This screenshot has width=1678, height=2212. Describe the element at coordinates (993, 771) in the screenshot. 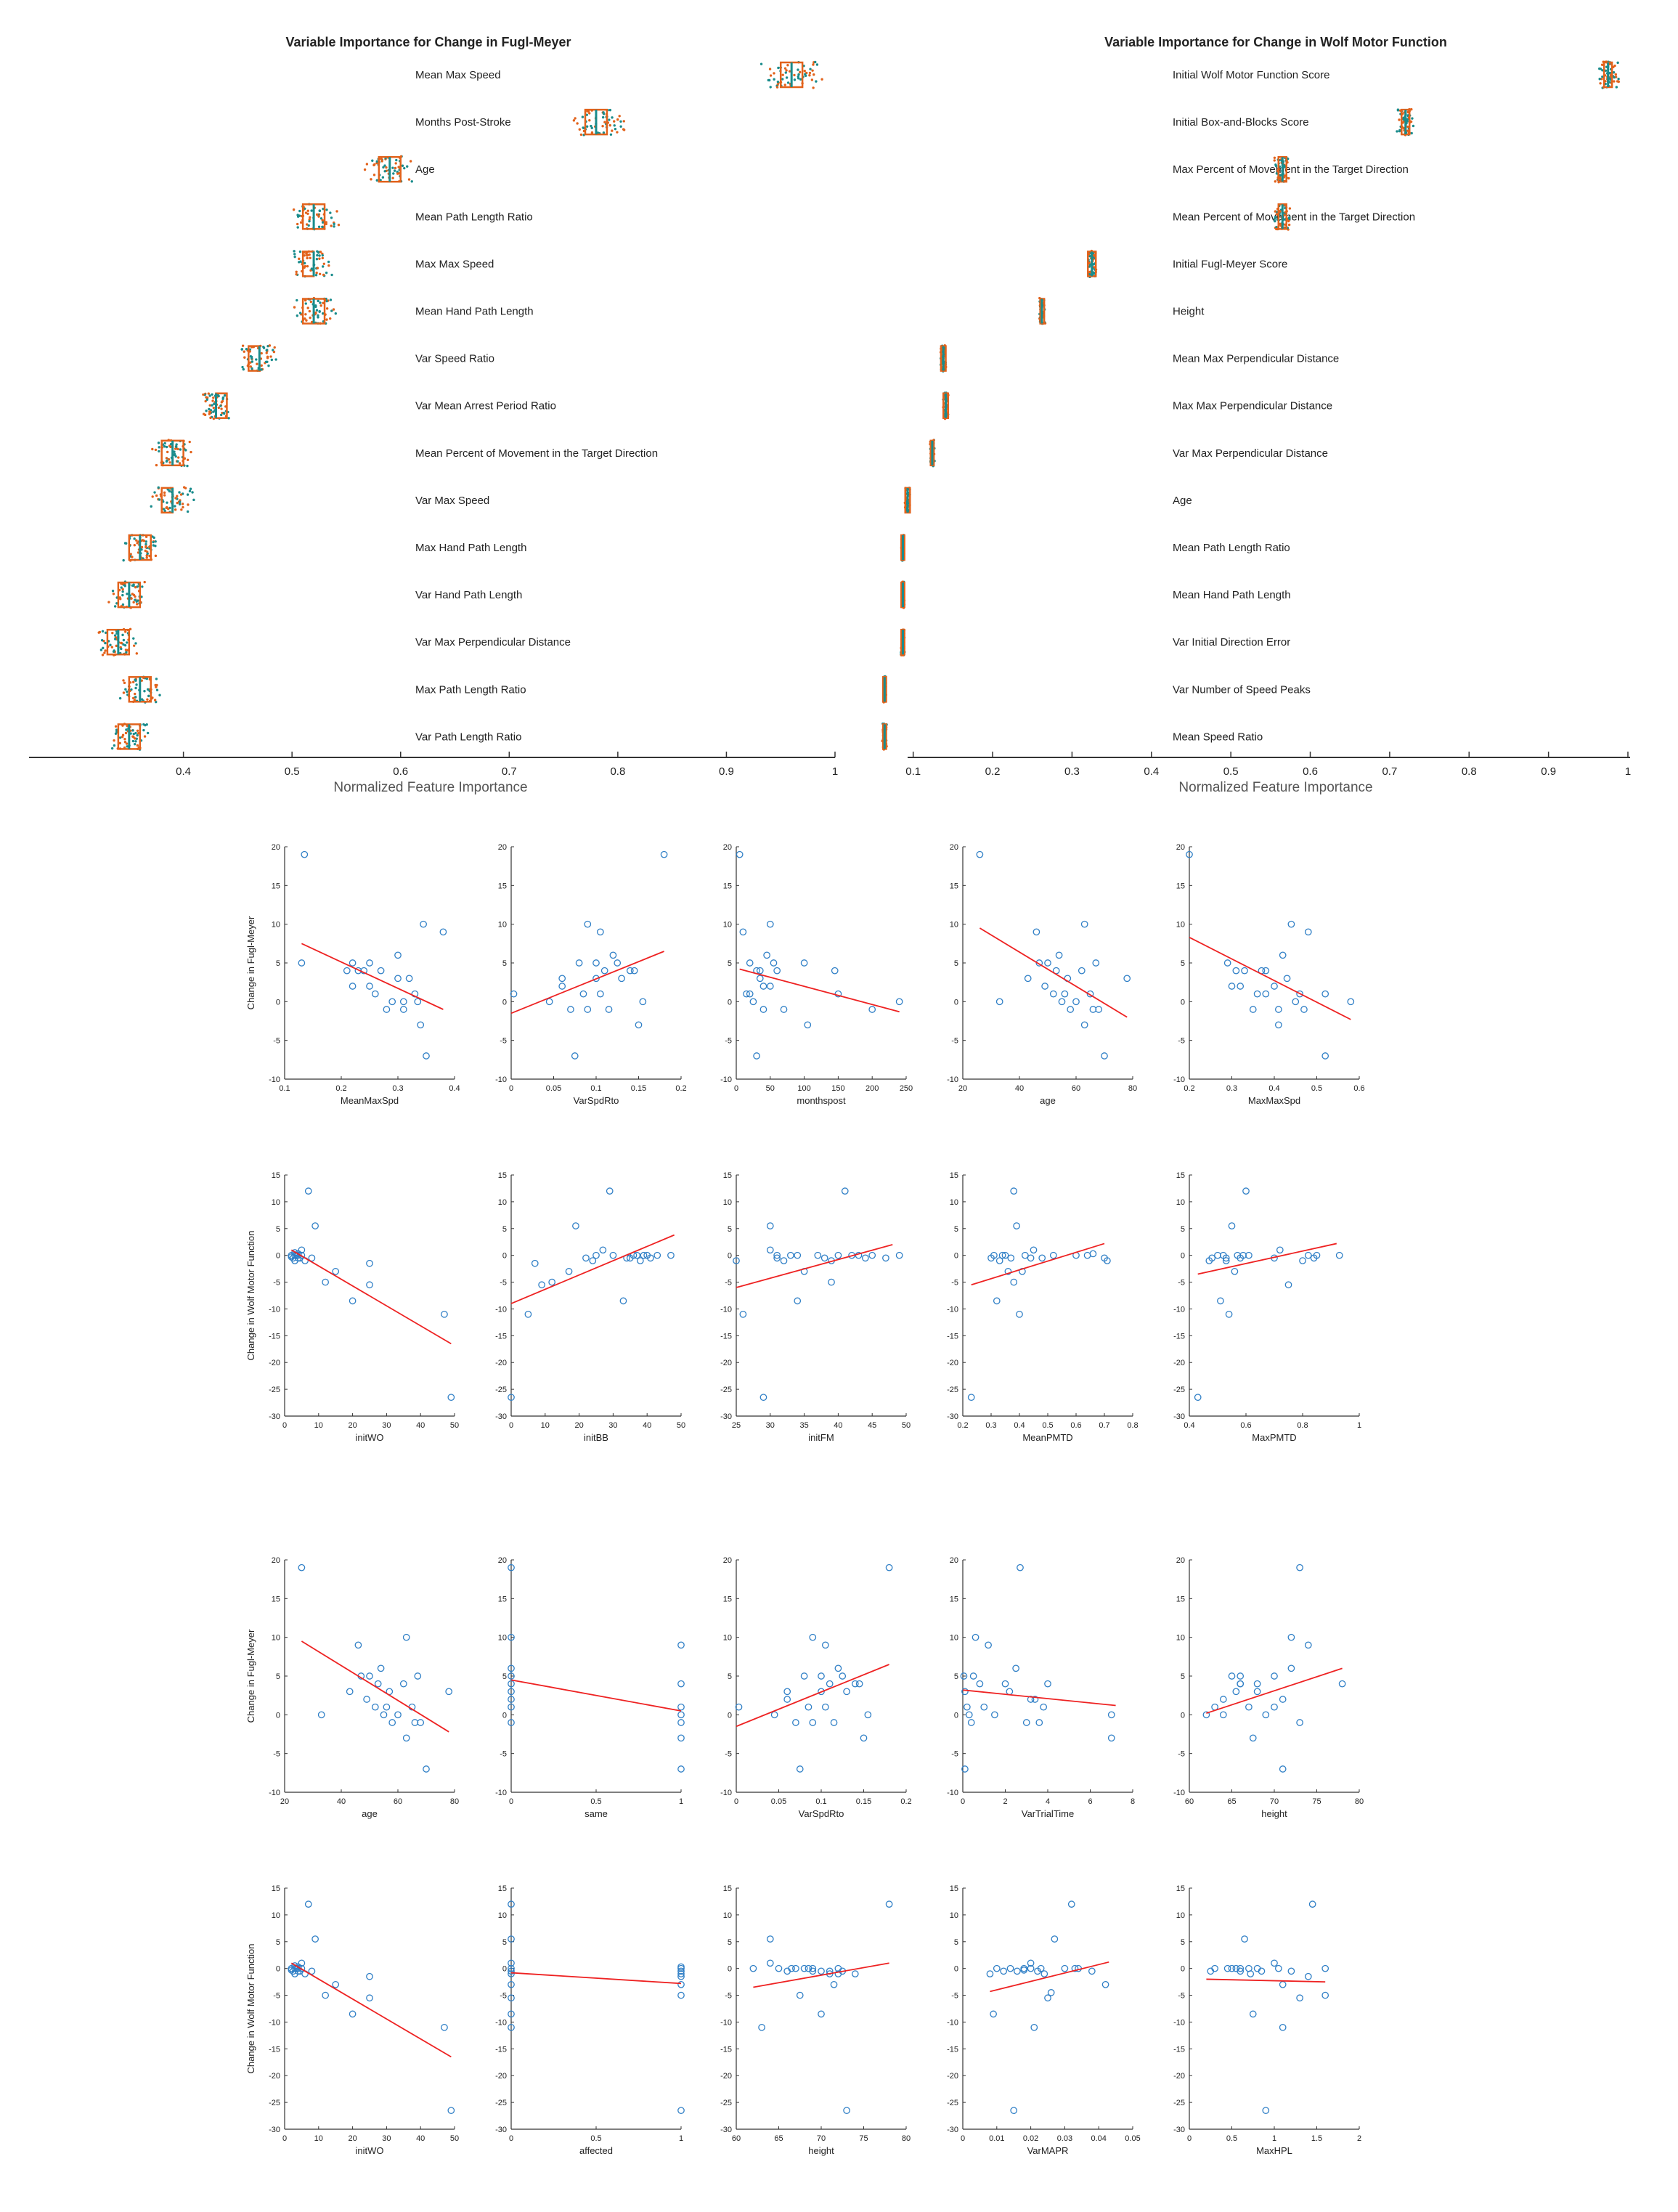

I see `x-tick-label: 0.2` at that location.